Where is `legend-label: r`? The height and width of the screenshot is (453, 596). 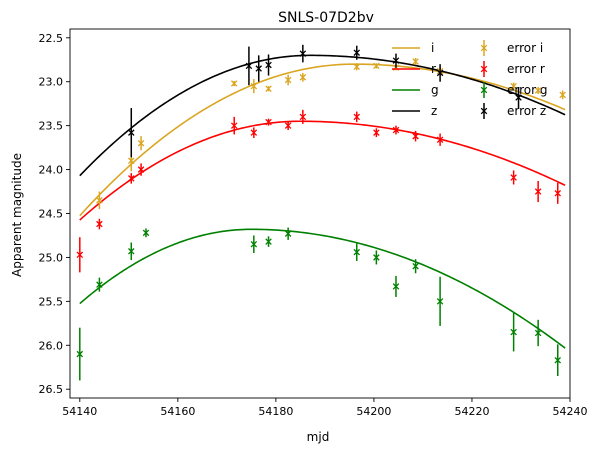 legend-label: r is located at coordinates (433, 69).